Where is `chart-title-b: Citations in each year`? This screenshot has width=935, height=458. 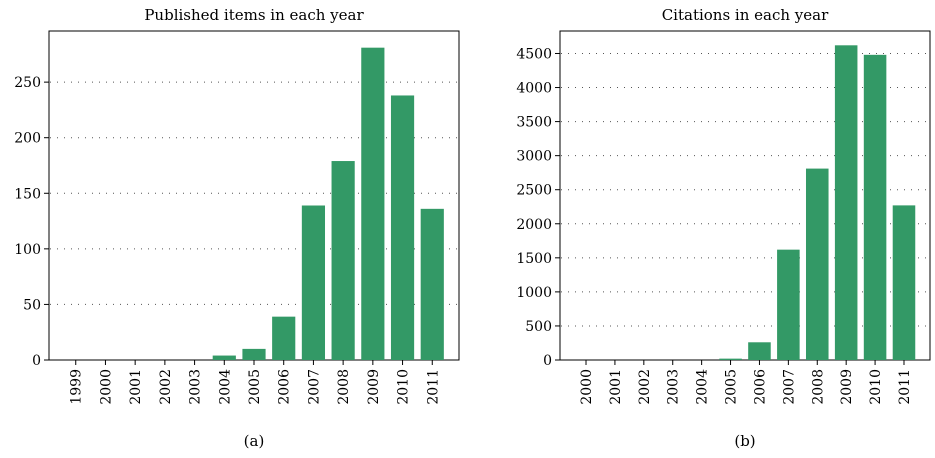 chart-title-b: Citations in each year is located at coordinates (745, 15).